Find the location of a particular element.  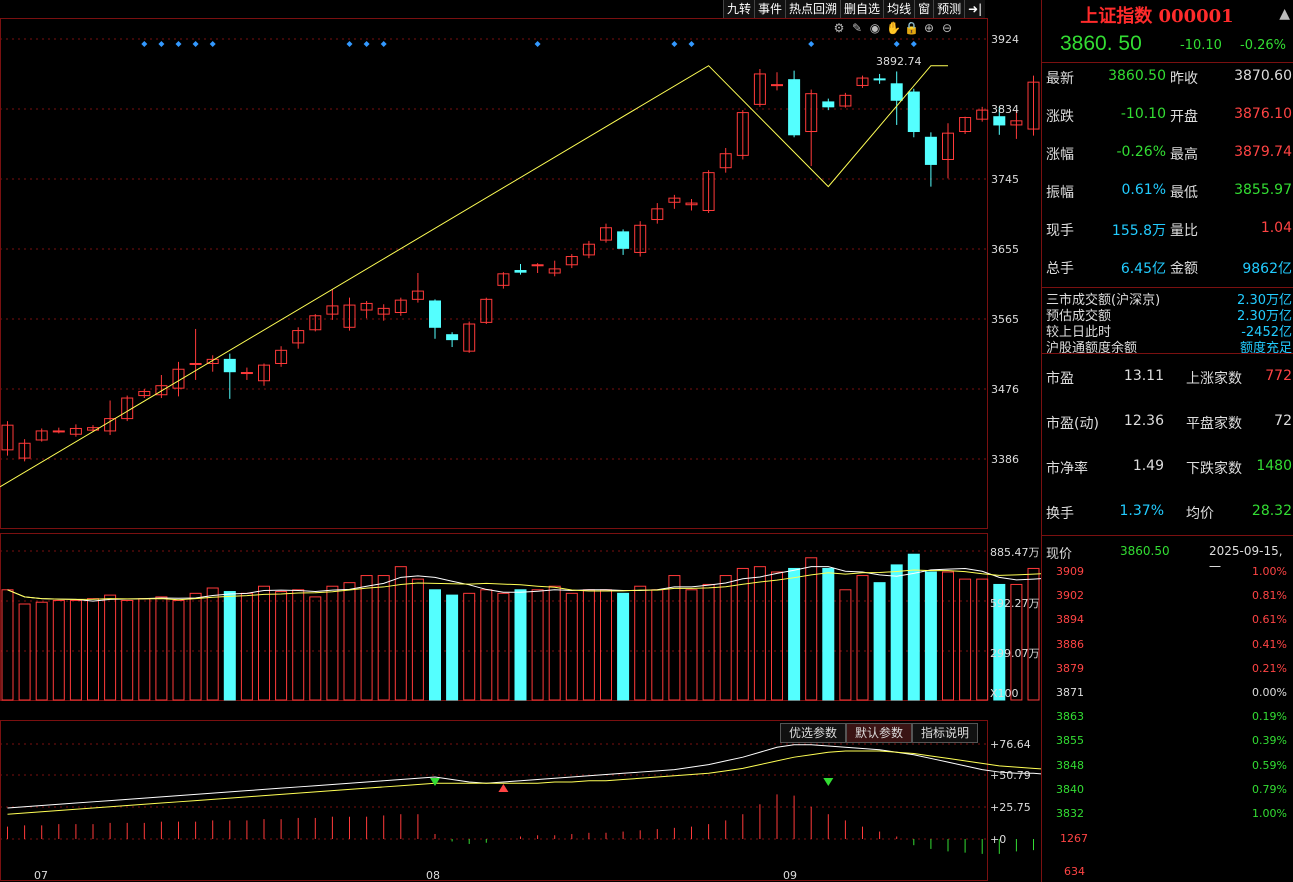

tab-optimized-params: 优选参数 is located at coordinates (813, 733).